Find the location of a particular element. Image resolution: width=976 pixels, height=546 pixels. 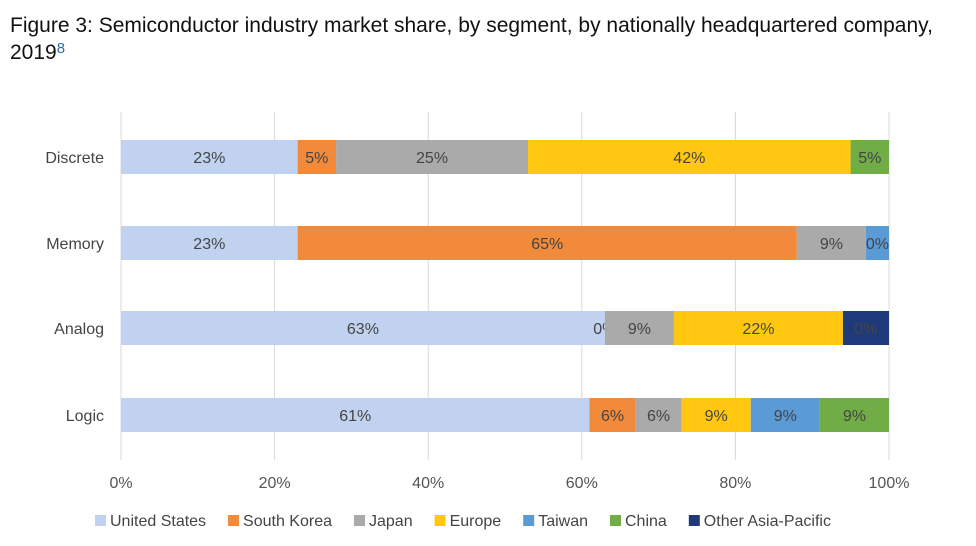

data-label: 63% is located at coordinates (363, 329).